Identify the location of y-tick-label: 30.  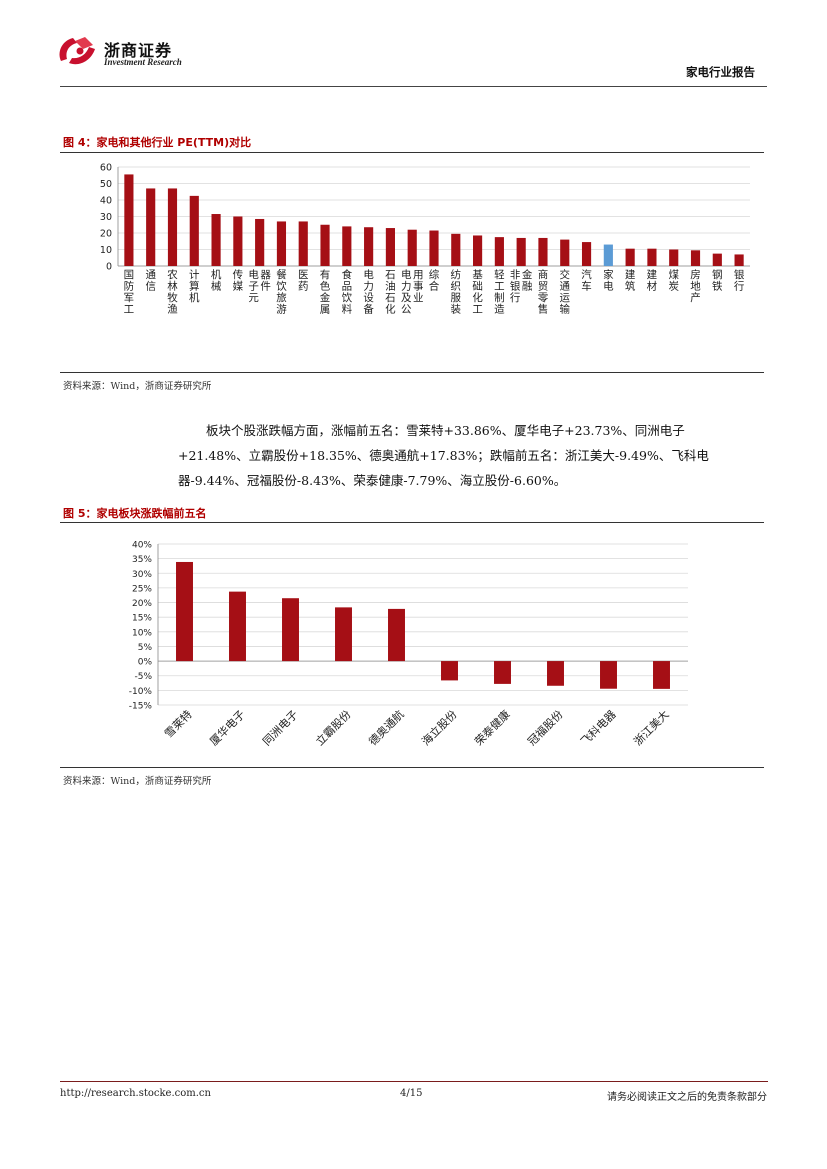
(106, 217).